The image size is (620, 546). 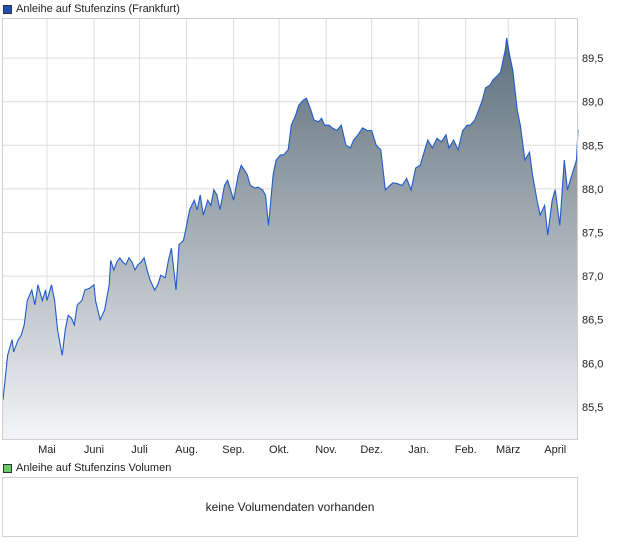 What do you see at coordinates (279, 450) in the screenshot?
I see `x-tick-label: Okt.` at bounding box center [279, 450].